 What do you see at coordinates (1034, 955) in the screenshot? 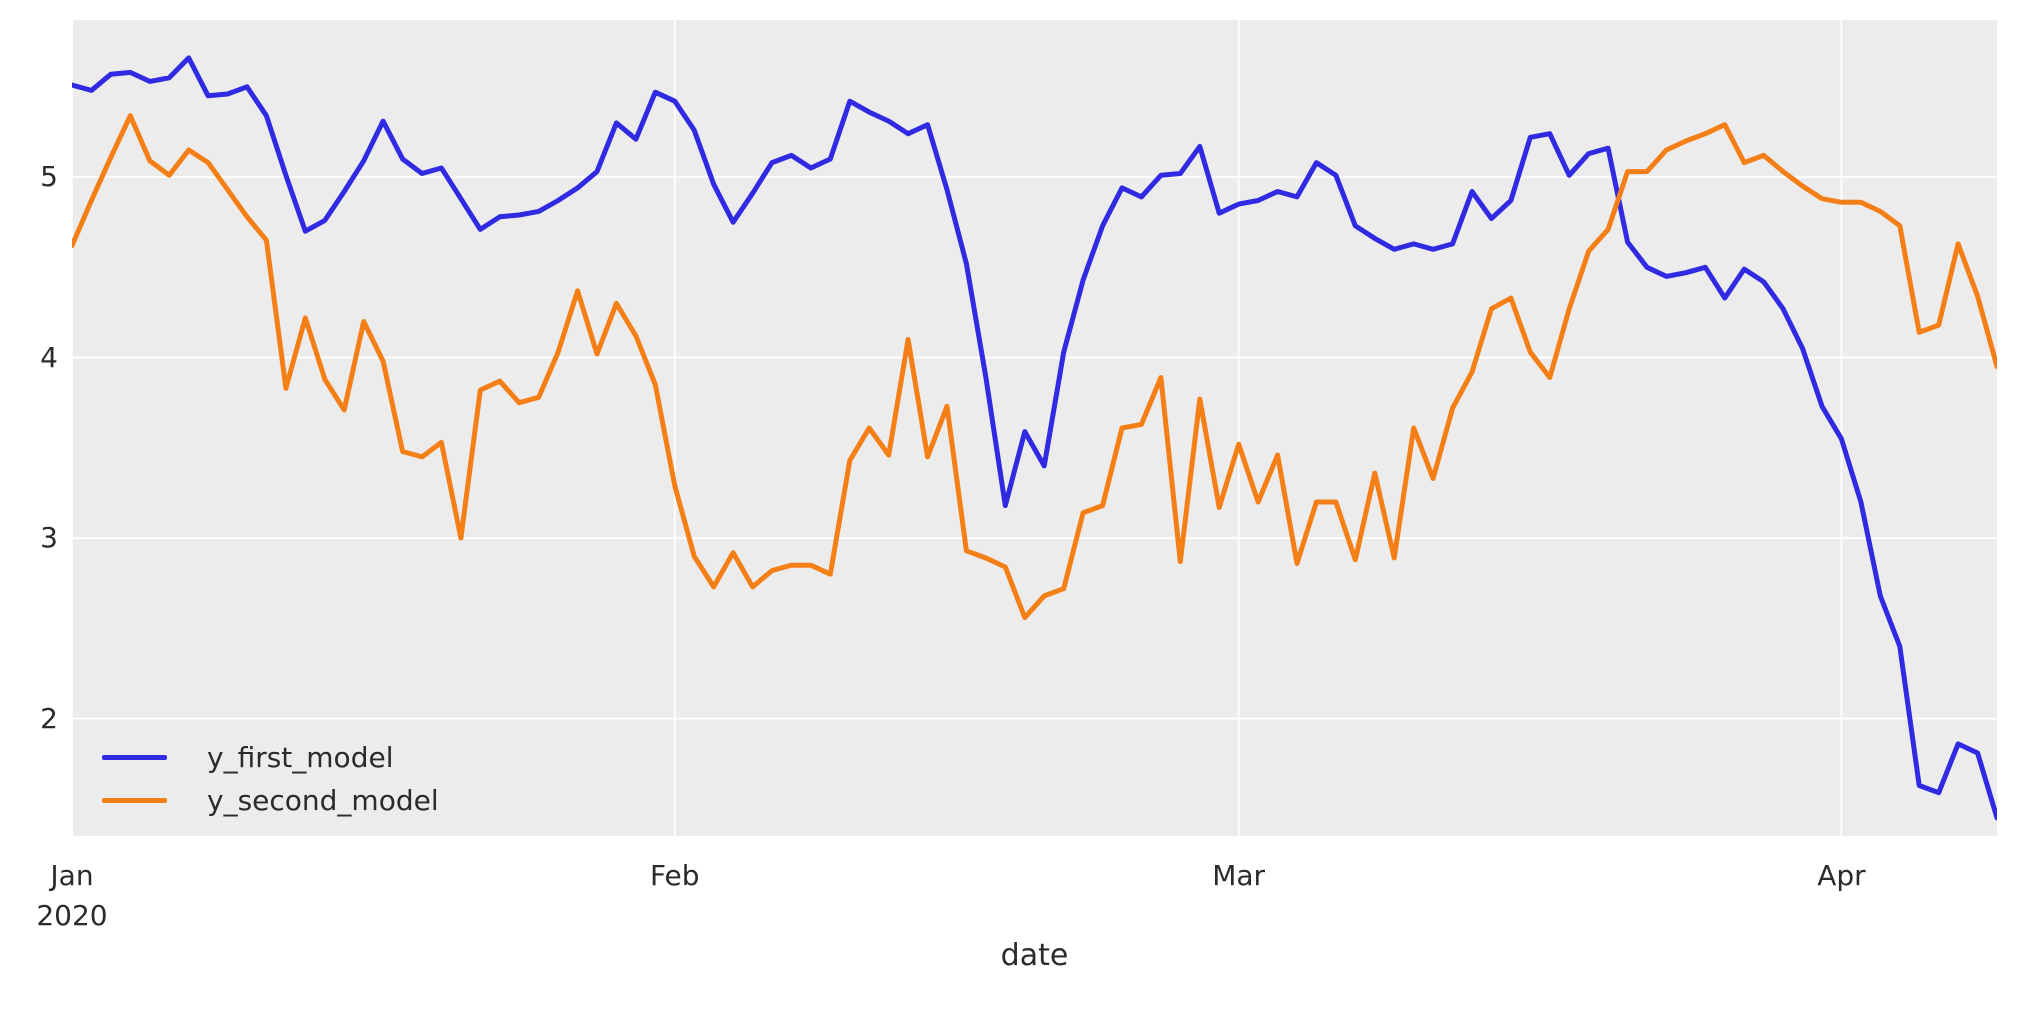
I see `x-axis-title: date` at bounding box center [1034, 955].